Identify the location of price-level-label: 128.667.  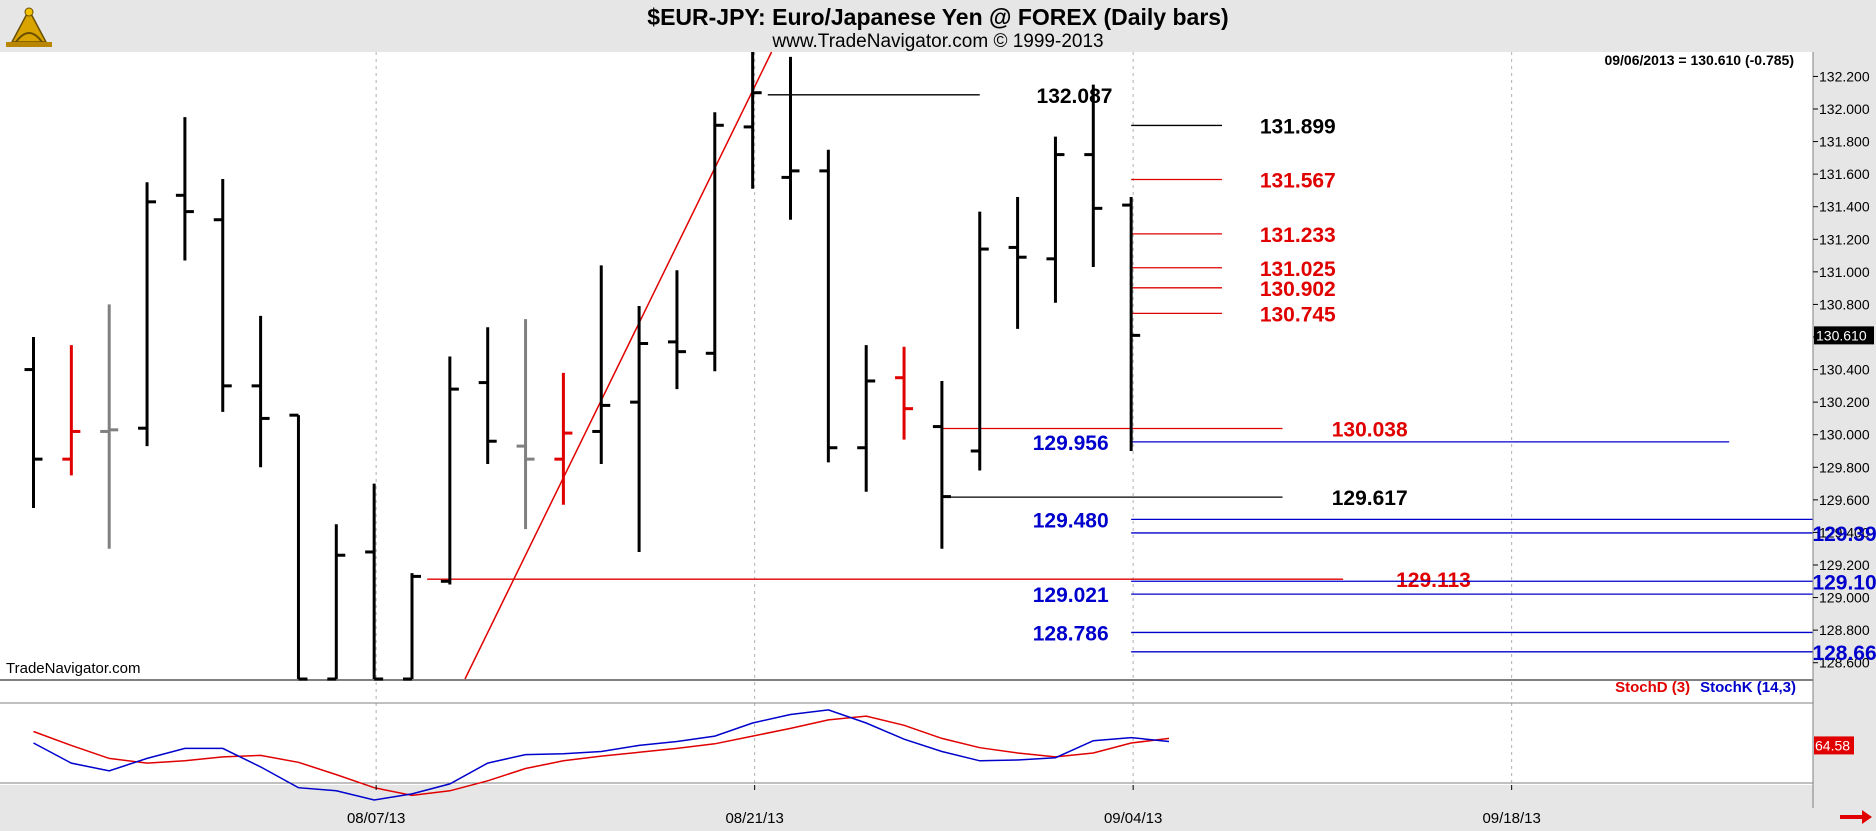
(1844, 653).